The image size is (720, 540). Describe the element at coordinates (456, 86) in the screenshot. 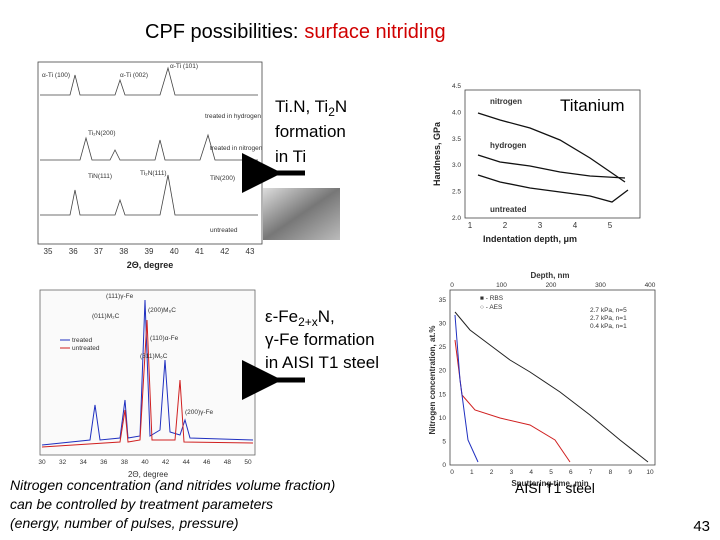

I see `tick-label: 4.5` at that location.